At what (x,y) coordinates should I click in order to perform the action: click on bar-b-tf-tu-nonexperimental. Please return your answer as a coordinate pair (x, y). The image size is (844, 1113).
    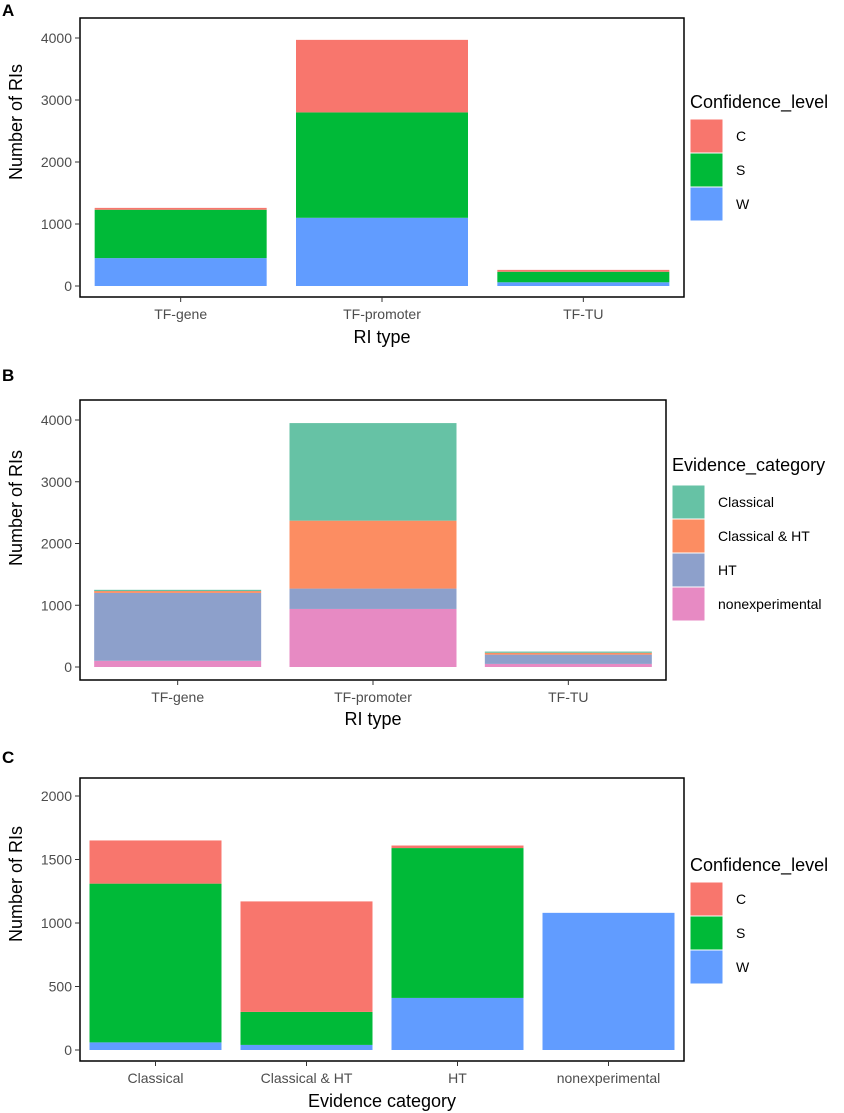
    Looking at the image, I should click on (568, 665).